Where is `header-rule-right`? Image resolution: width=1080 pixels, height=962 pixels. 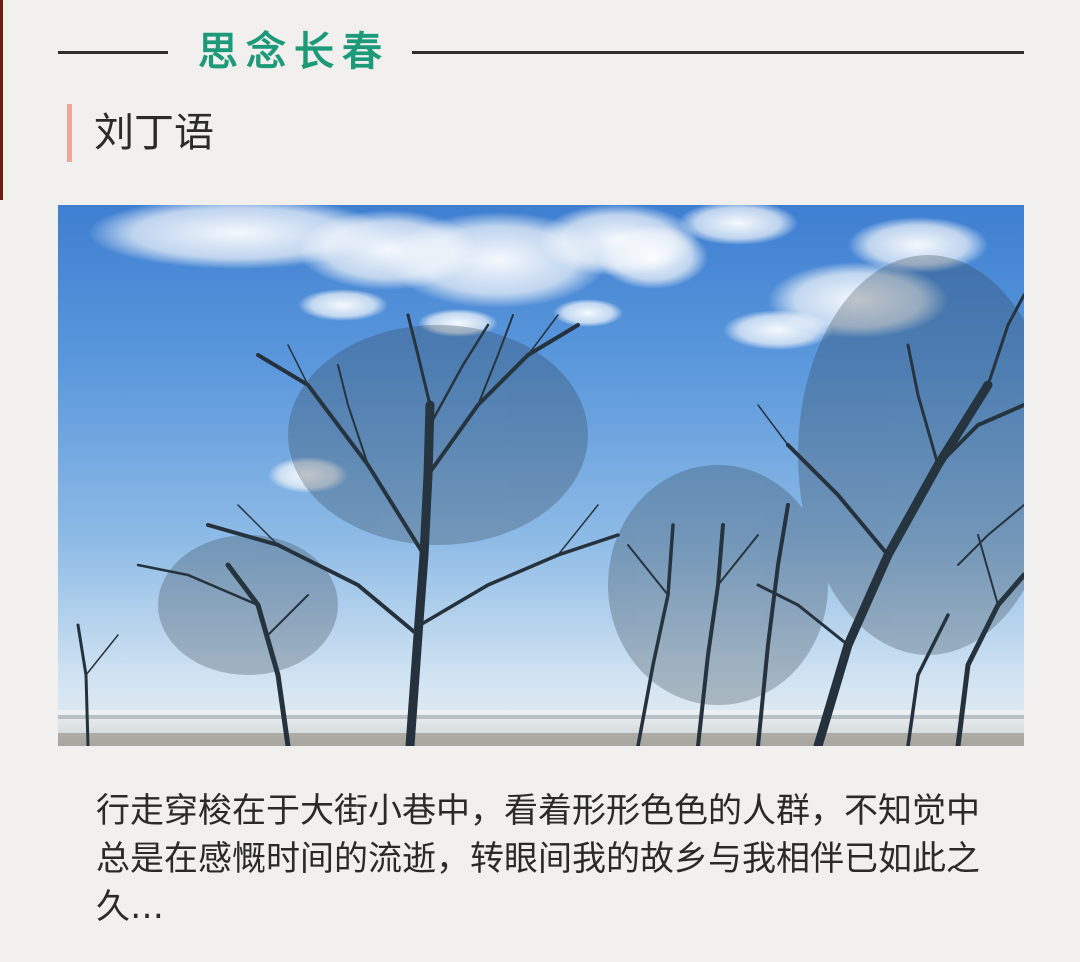
header-rule-right is located at coordinates (718, 52).